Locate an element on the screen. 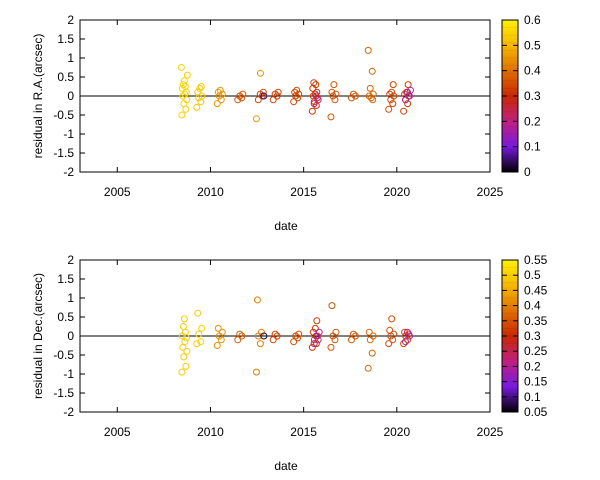 The width and height of the screenshot is (600, 480). y-tick-label: 0 is located at coordinates (70, 96).